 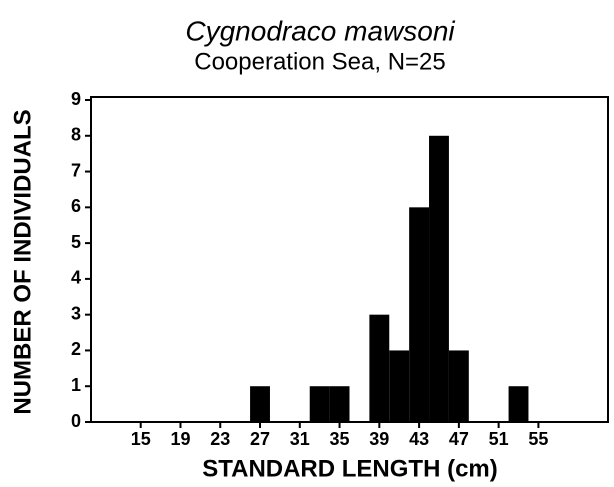 What do you see at coordinates (220, 439) in the screenshot?
I see `x-tick-label: 23` at bounding box center [220, 439].